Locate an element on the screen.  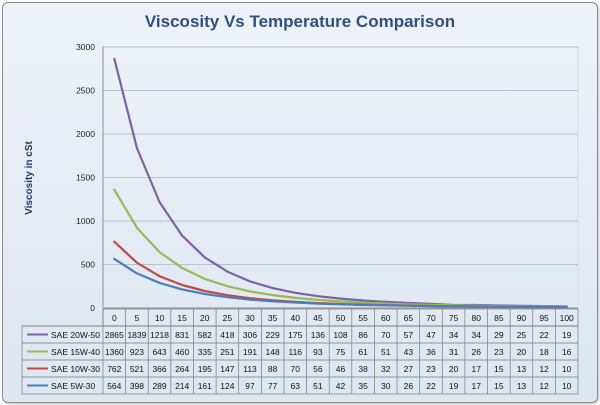
data-cell: 147 is located at coordinates (227, 369).